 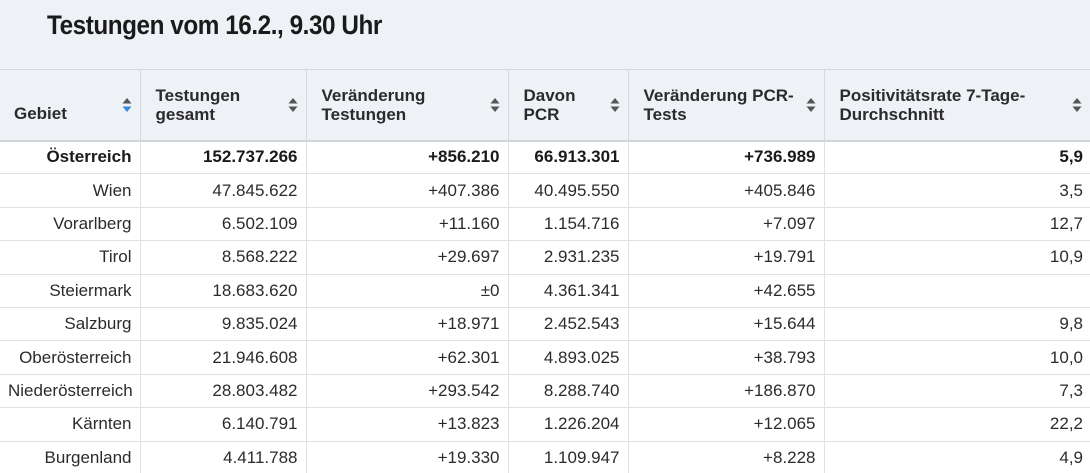 What do you see at coordinates (223, 190) in the screenshot?
I see `cell-testungen-gesamt: 47.845.622` at bounding box center [223, 190].